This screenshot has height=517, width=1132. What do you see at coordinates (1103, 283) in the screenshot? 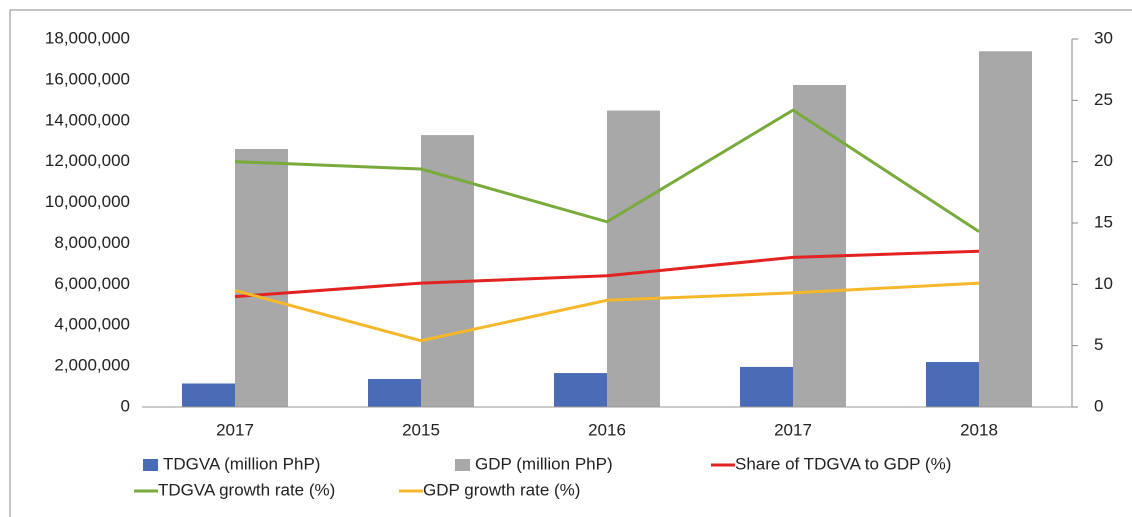
I see `y2-tick-label: 10` at bounding box center [1103, 283].